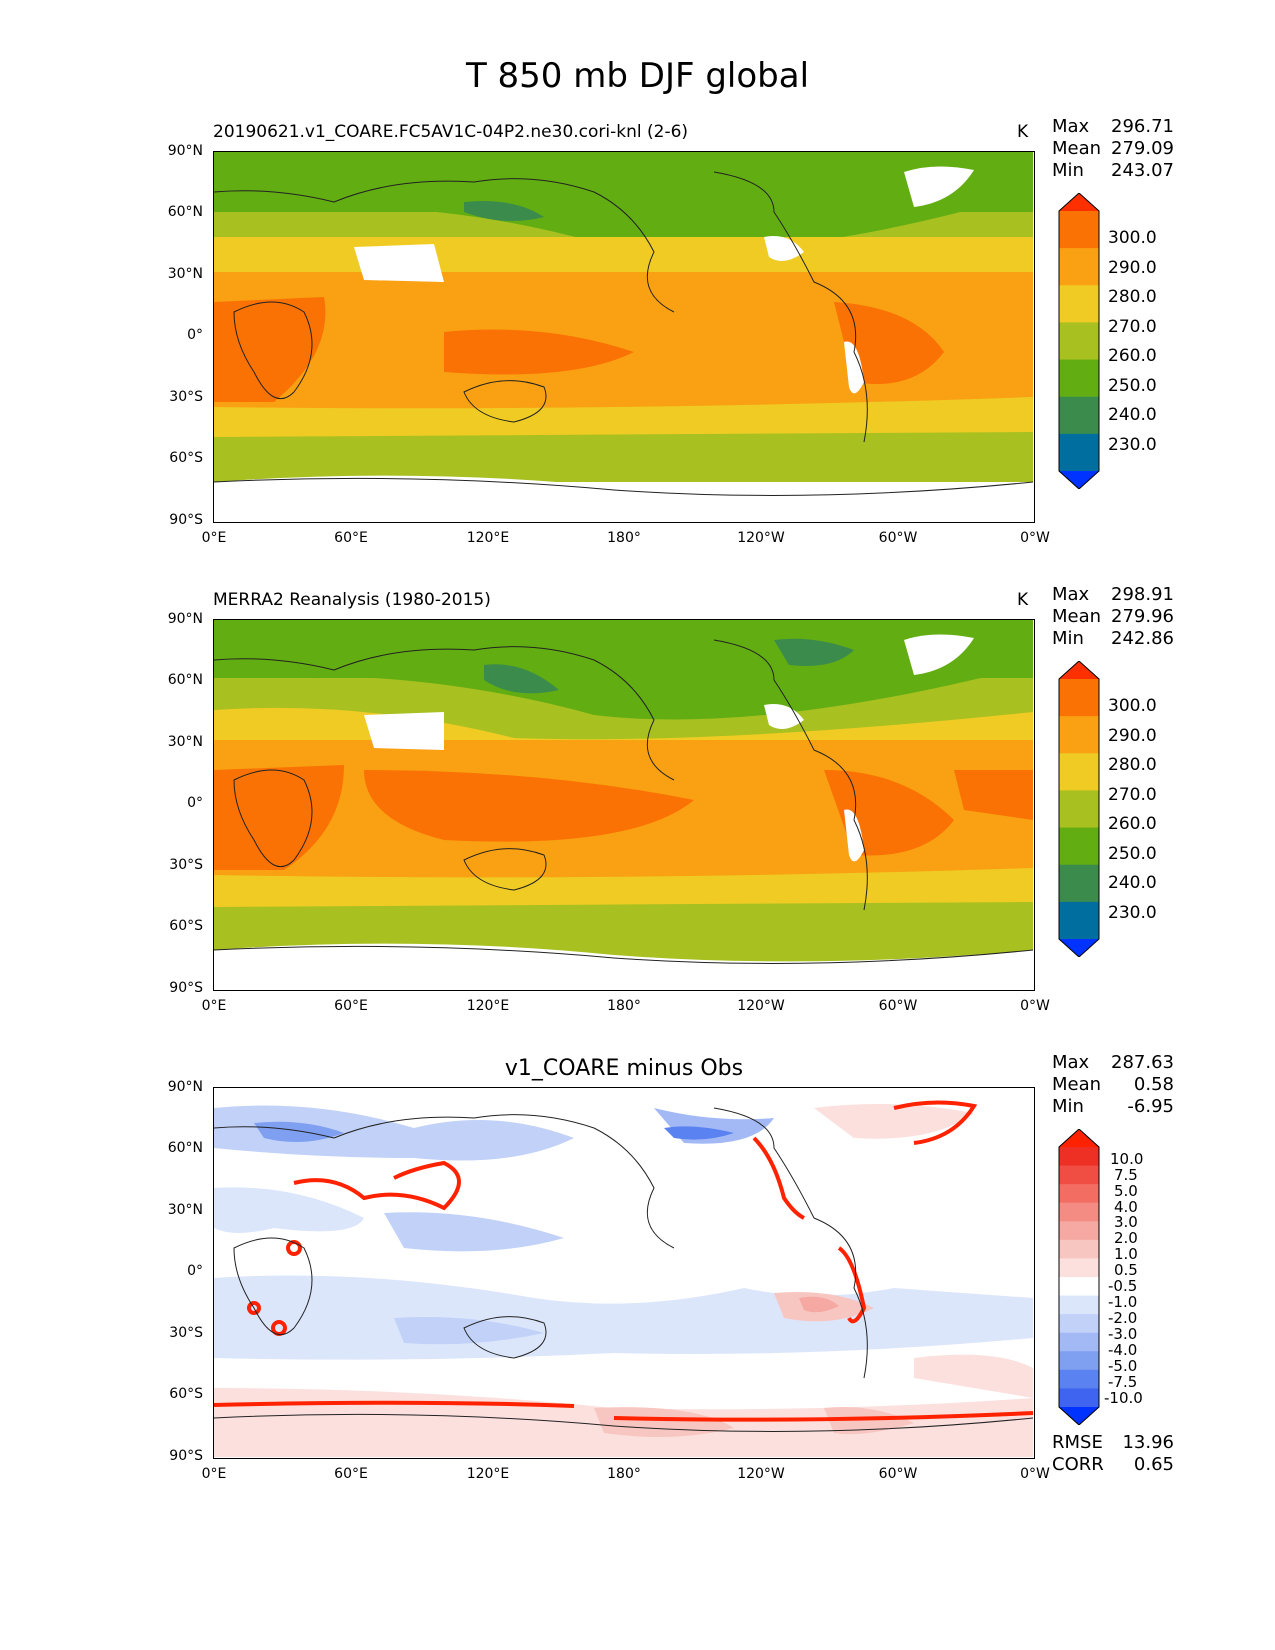 The image size is (1275, 1650). What do you see at coordinates (1078, 1464) in the screenshot?
I see `metric-label: CORR` at bounding box center [1078, 1464].